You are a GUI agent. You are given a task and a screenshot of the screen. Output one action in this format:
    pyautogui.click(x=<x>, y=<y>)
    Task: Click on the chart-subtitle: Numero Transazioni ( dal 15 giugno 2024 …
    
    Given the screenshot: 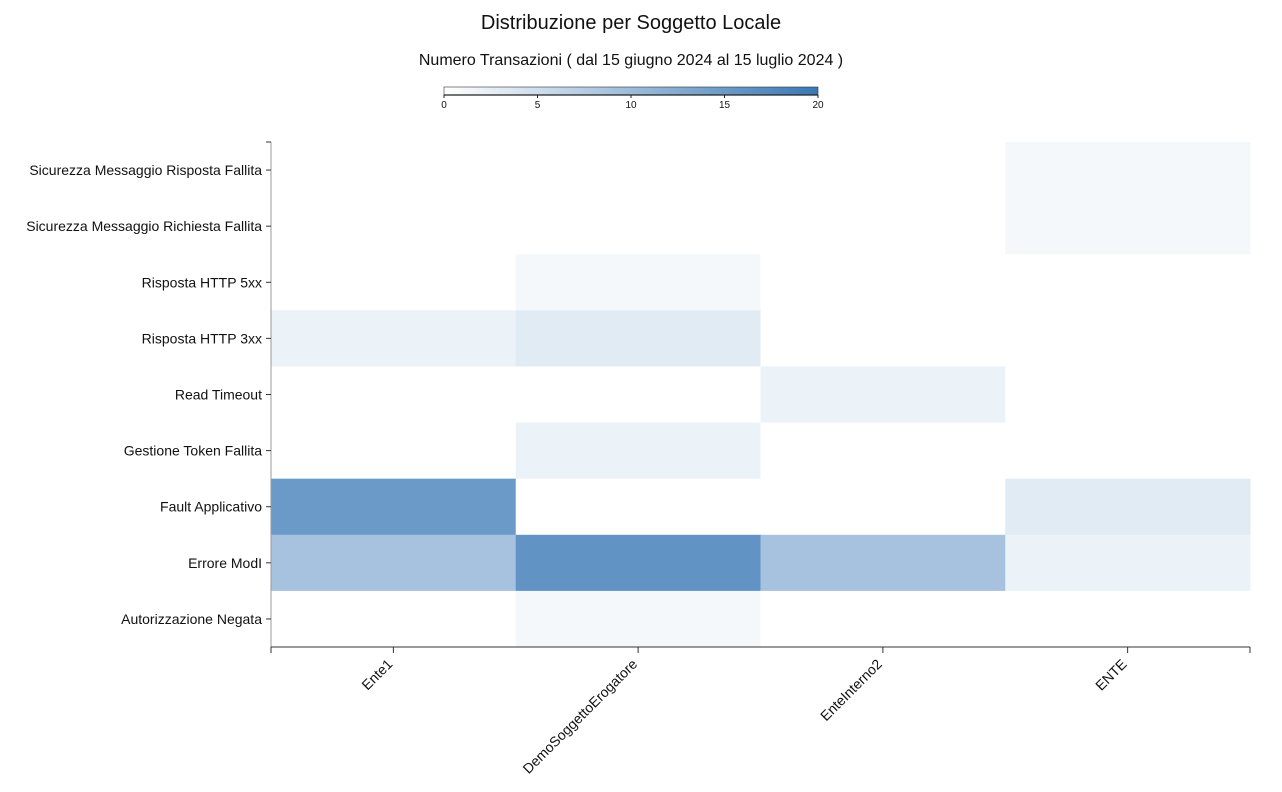 What is the action you would take?
    pyautogui.click(x=631, y=60)
    